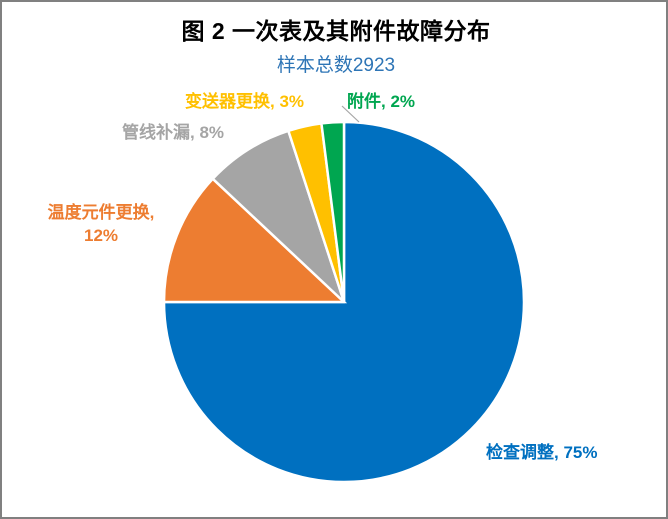  What do you see at coordinates (350, 114) in the screenshot?
I see `leader-line-fujian` at bounding box center [350, 114].